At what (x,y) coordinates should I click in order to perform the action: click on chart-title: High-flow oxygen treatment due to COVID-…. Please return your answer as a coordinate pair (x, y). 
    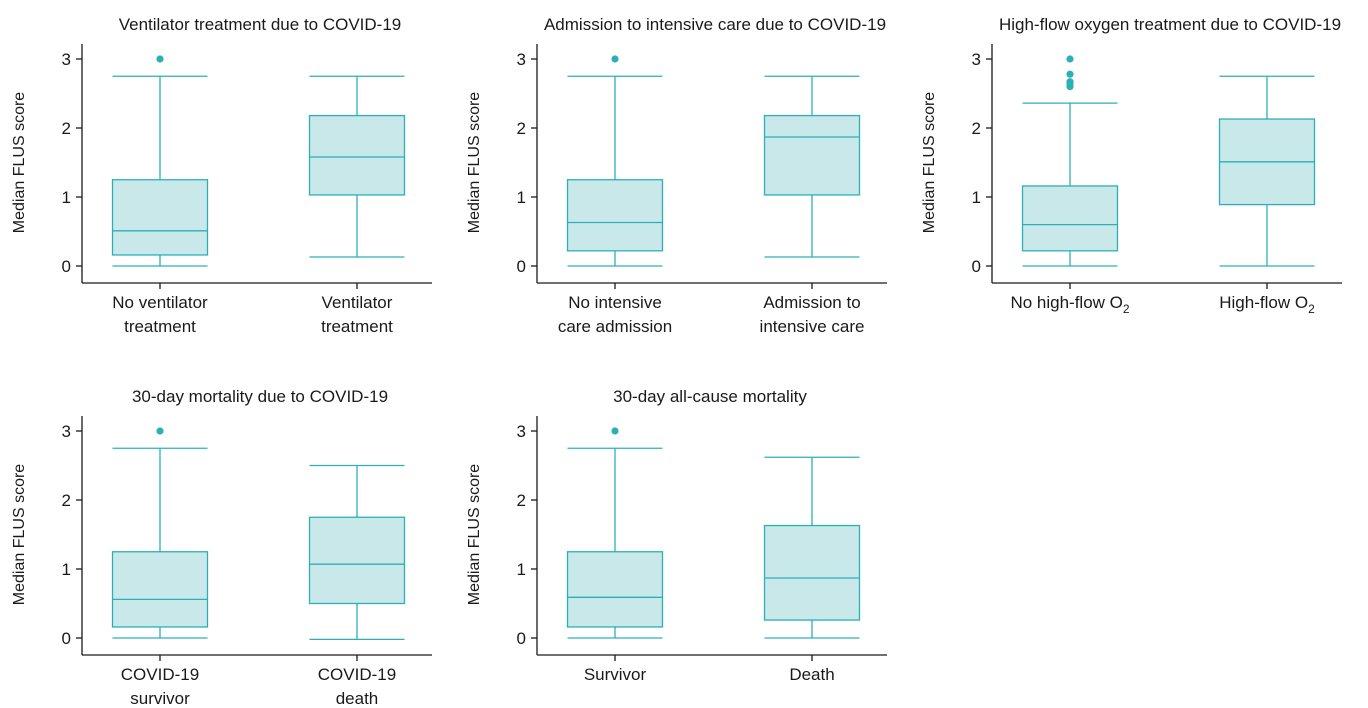
    Looking at the image, I should click on (1170, 24).